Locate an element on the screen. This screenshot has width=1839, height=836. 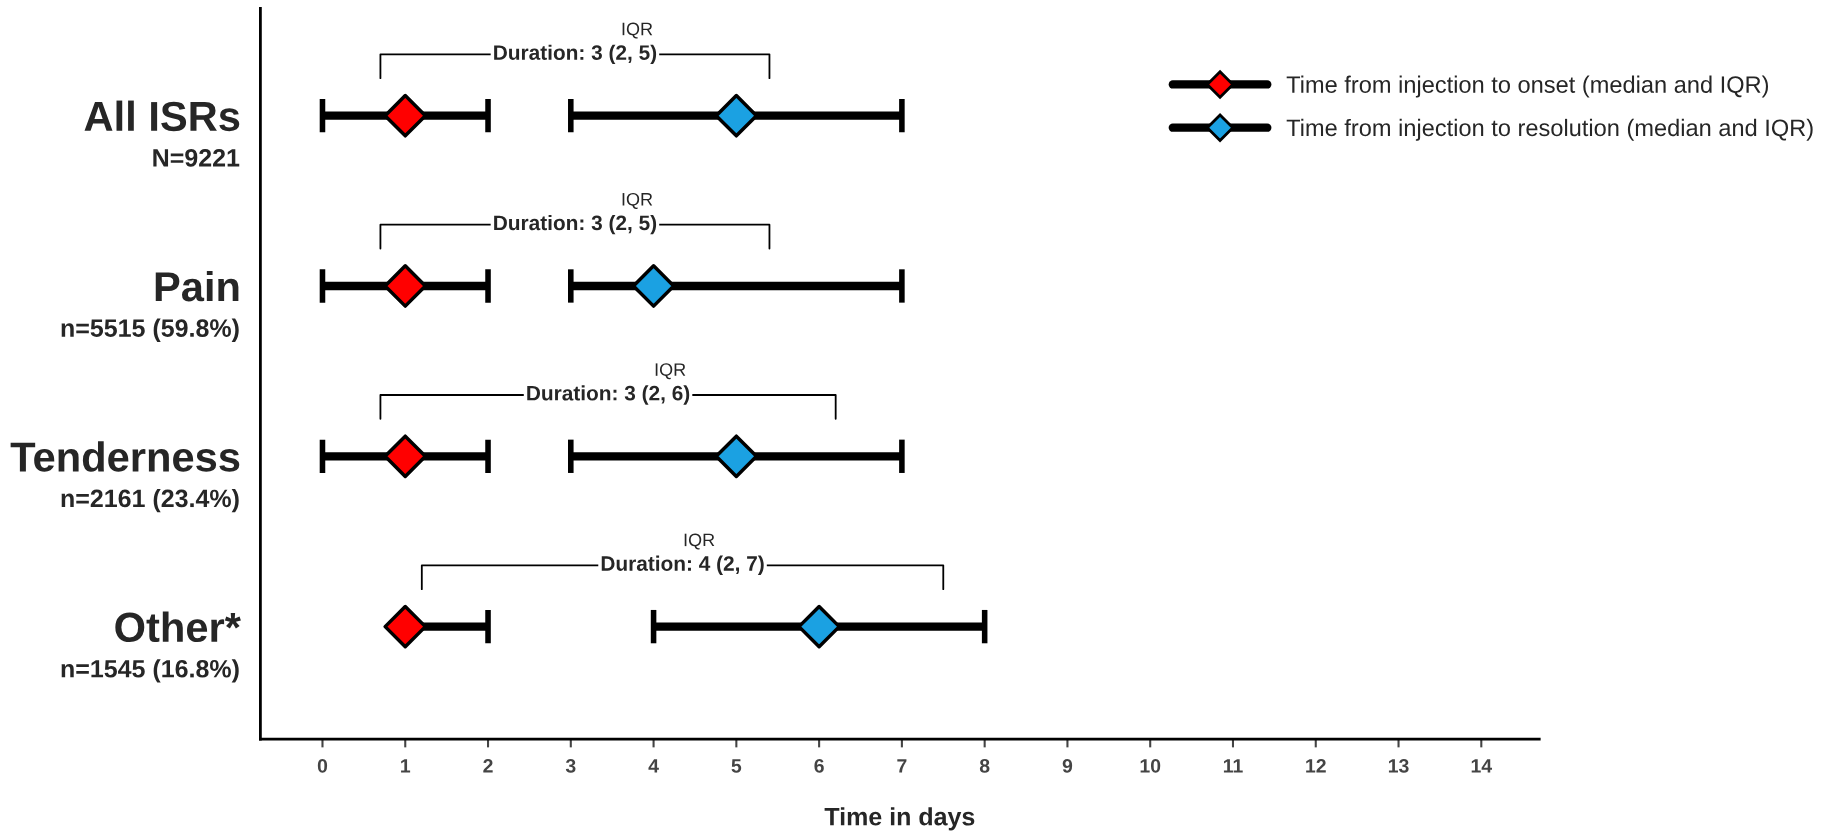
y-tick-label: Tenderness is located at coordinates (125, 456).